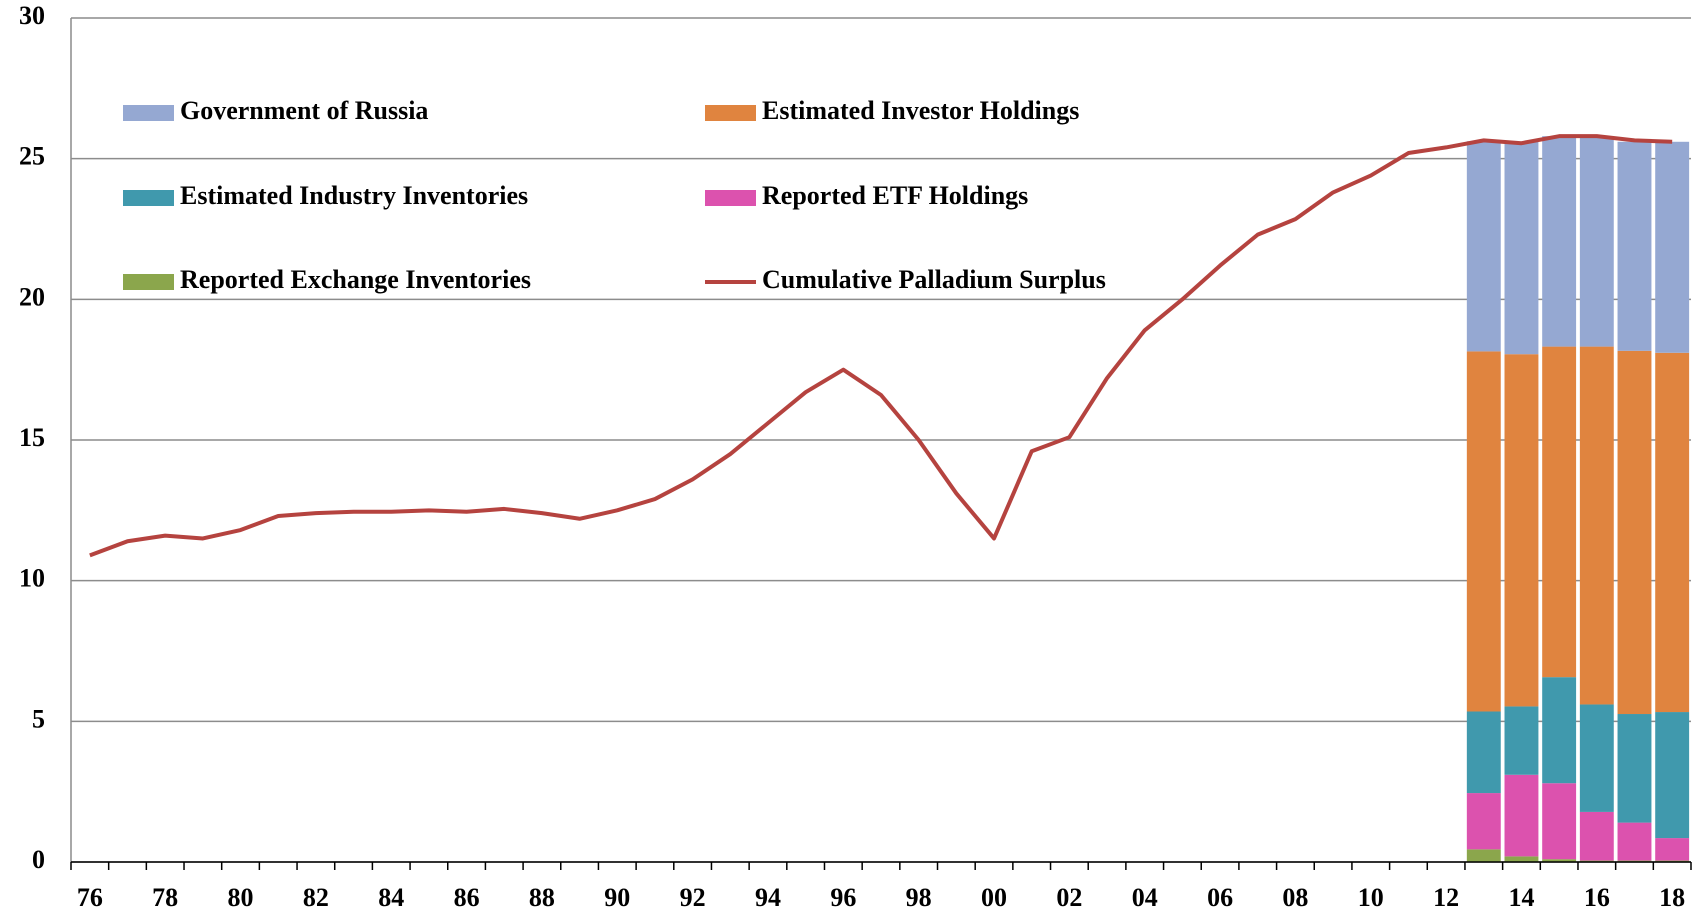 The width and height of the screenshot is (1702, 913). Describe the element at coordinates (32, 578) in the screenshot. I see `y-tick-label: 10` at that location.